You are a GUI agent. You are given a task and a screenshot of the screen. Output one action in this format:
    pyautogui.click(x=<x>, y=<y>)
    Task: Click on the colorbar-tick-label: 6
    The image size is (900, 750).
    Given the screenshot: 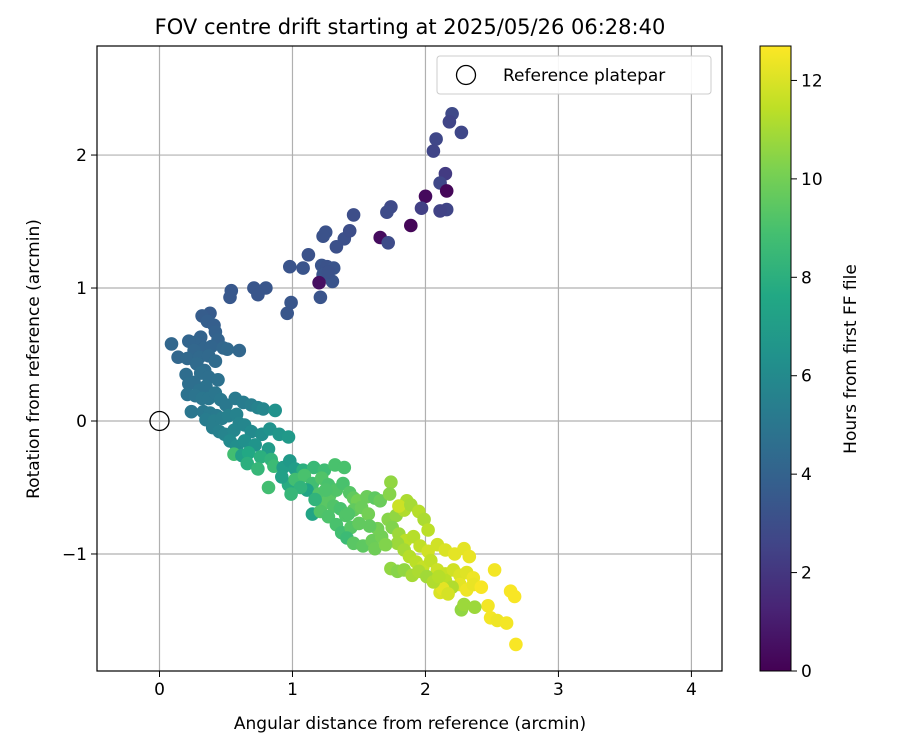 What is the action you would take?
    pyautogui.click(x=806, y=377)
    